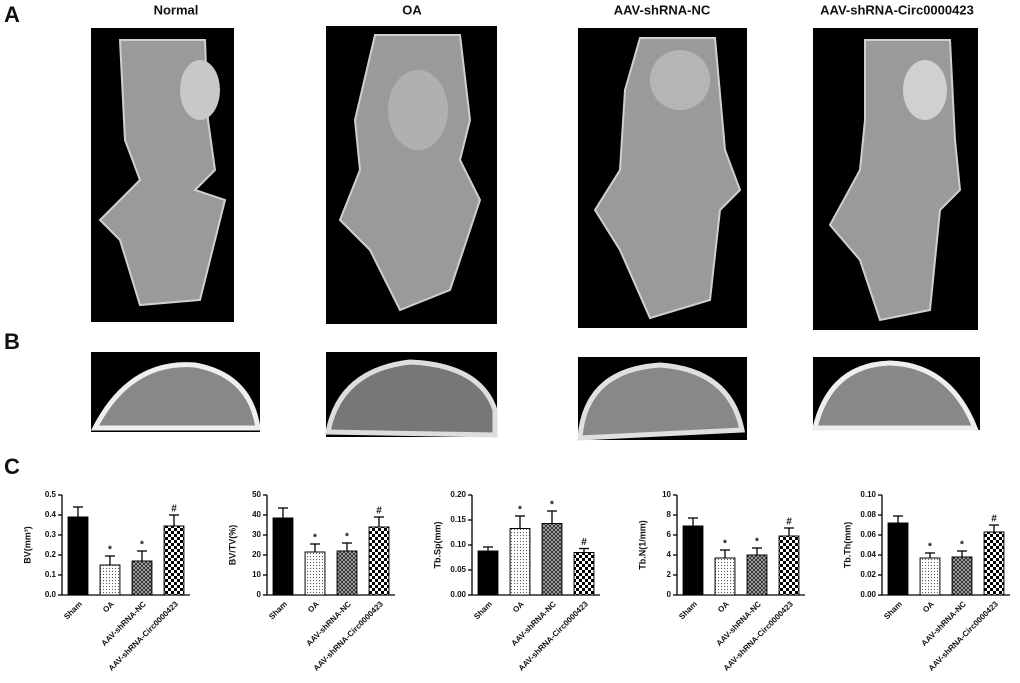 The width and height of the screenshot is (1020, 683). I want to click on y-axis-label: Tb.Th(mm), so click(847, 545).